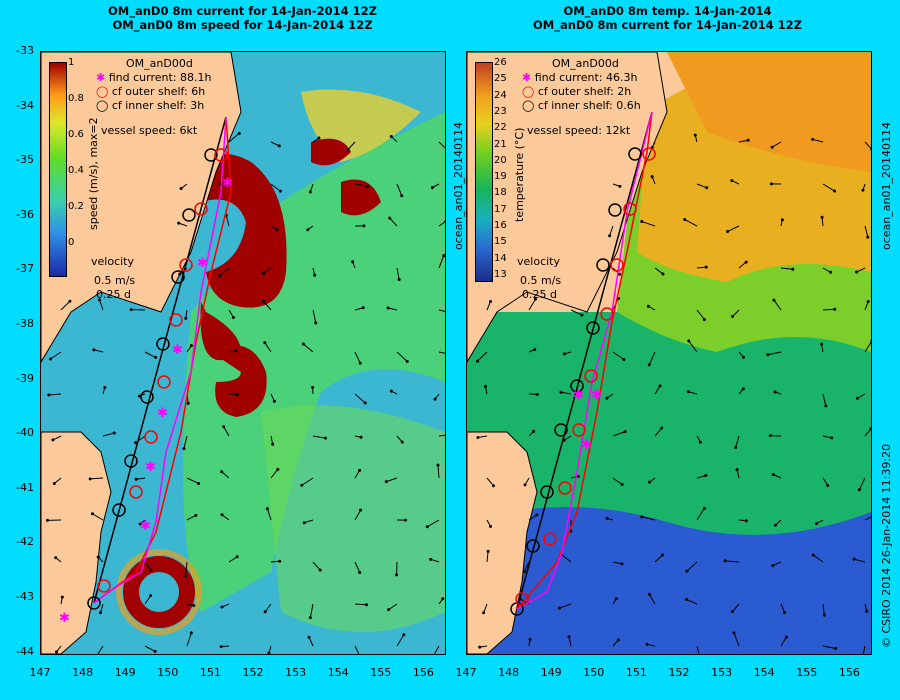 The height and width of the screenshot is (700, 900). What do you see at coordinates (158, 91) in the screenshot?
I see `legend-outer-label: cf outer shelf: 6h` at bounding box center [158, 91].